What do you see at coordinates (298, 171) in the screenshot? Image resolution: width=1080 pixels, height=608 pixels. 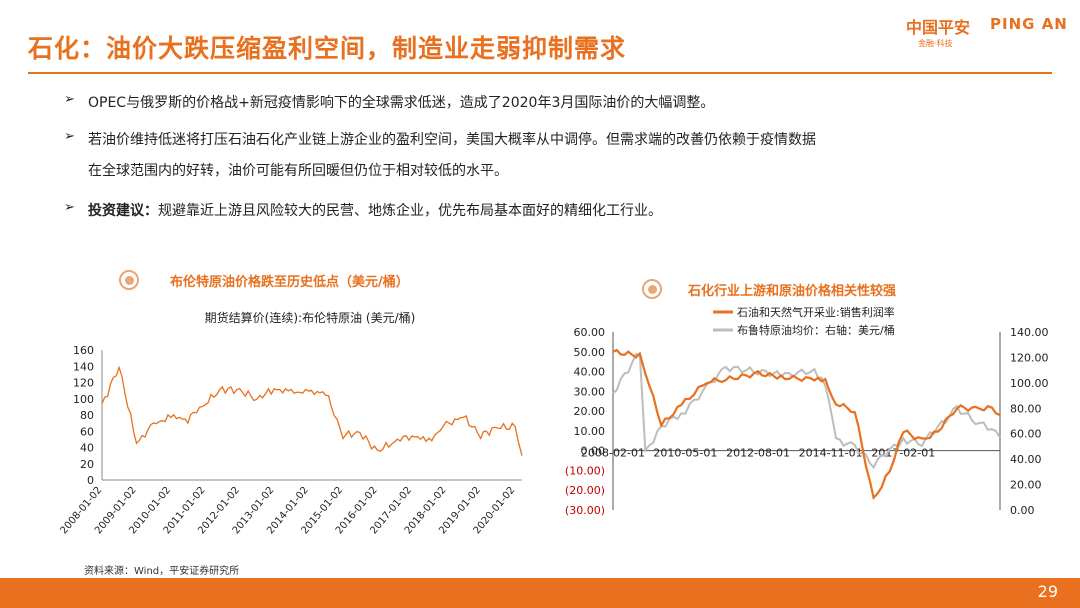 I see `bullet-2-text-line2: 在全球范围内的好转，油价可能有所回暖但仍位于相对较低的水平。` at bounding box center [298, 171].